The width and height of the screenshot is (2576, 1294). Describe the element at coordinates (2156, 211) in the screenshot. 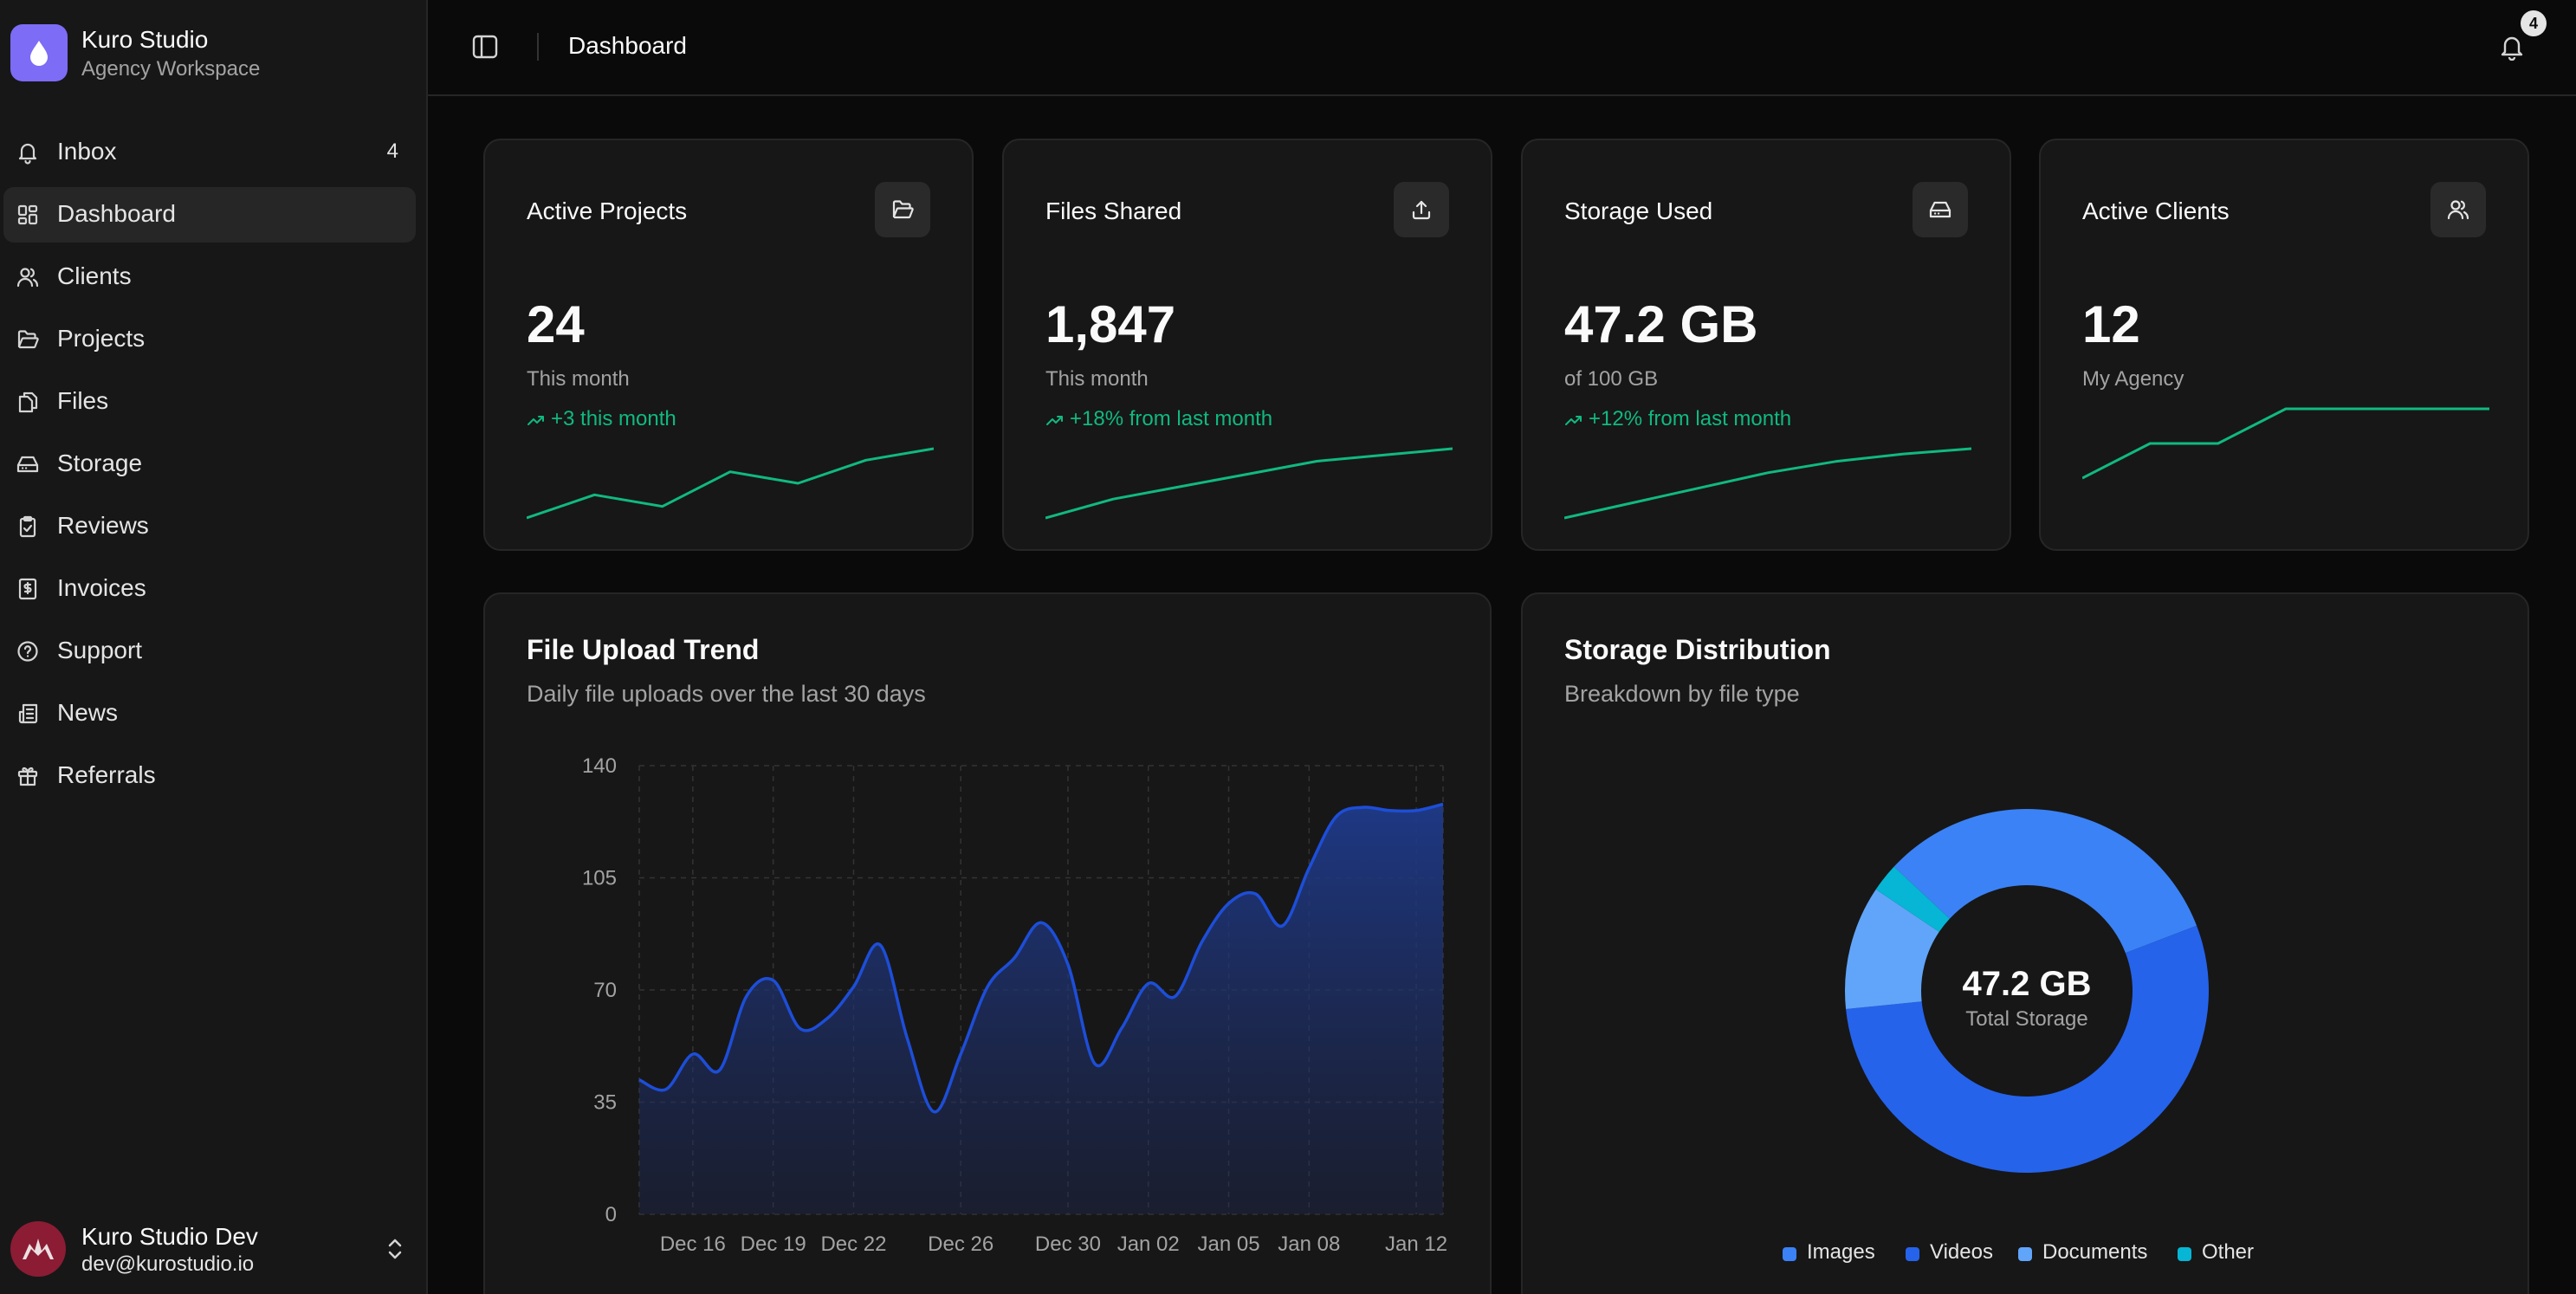

I see `stat-title: Active Clients` at that location.